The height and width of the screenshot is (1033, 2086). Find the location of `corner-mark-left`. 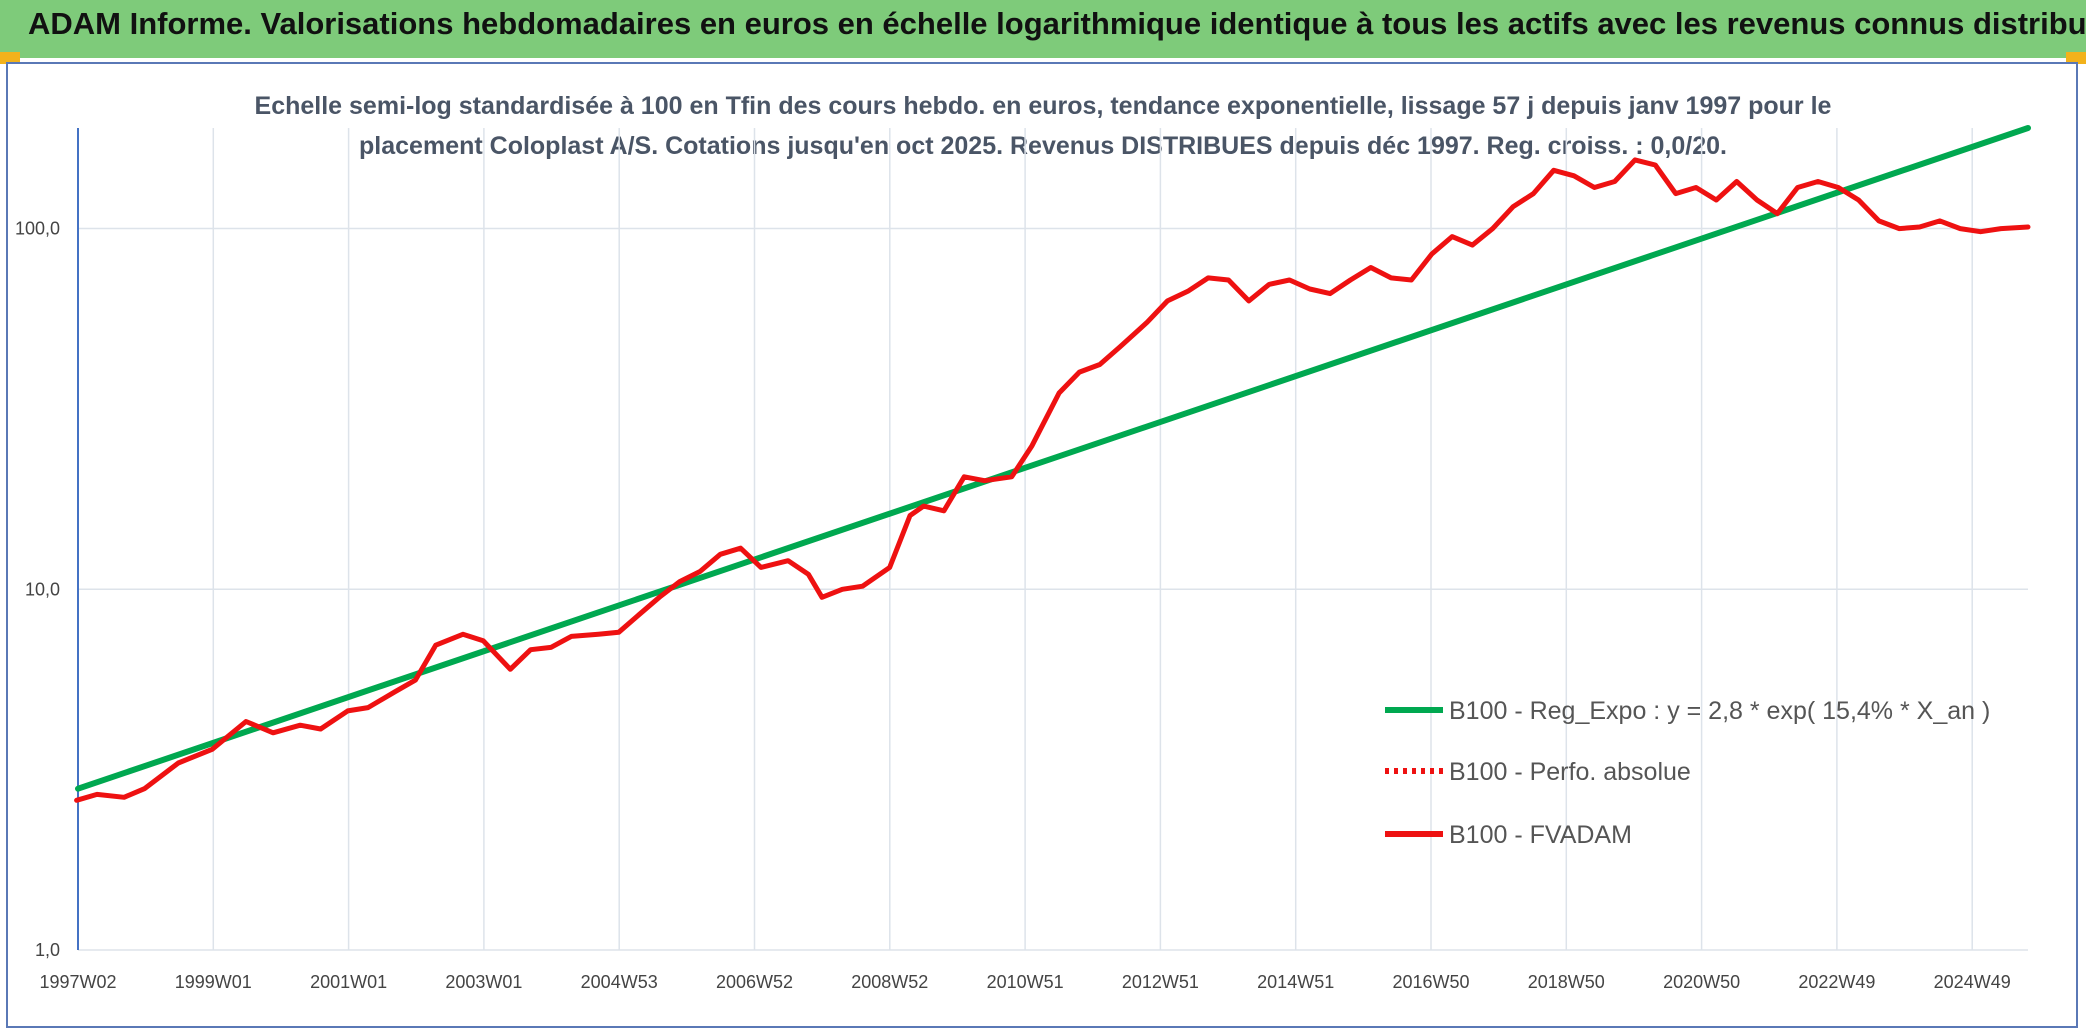

corner-mark-left is located at coordinates (10, 58).